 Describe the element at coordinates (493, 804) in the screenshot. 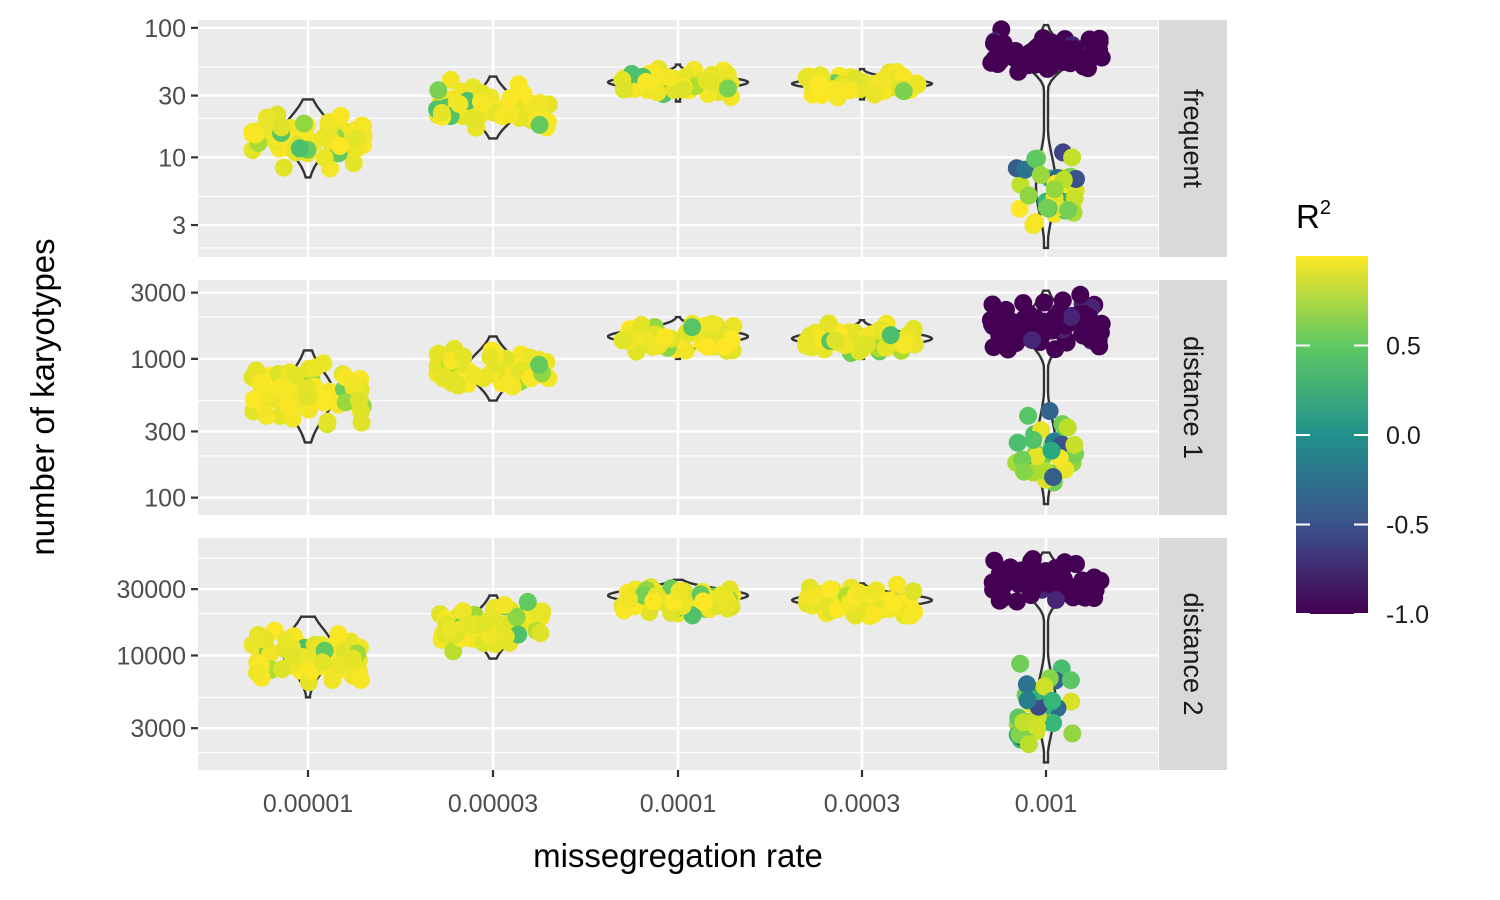

I see `x-tick-label: 0.00003` at that location.